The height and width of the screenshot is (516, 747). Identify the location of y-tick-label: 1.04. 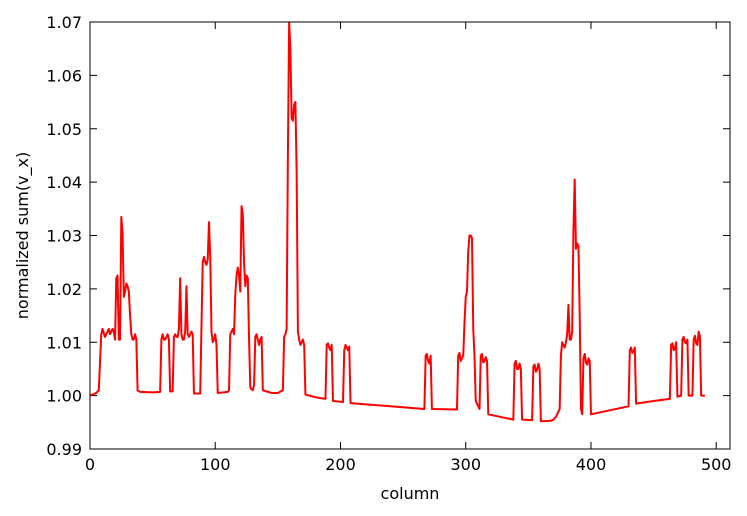
(64, 182).